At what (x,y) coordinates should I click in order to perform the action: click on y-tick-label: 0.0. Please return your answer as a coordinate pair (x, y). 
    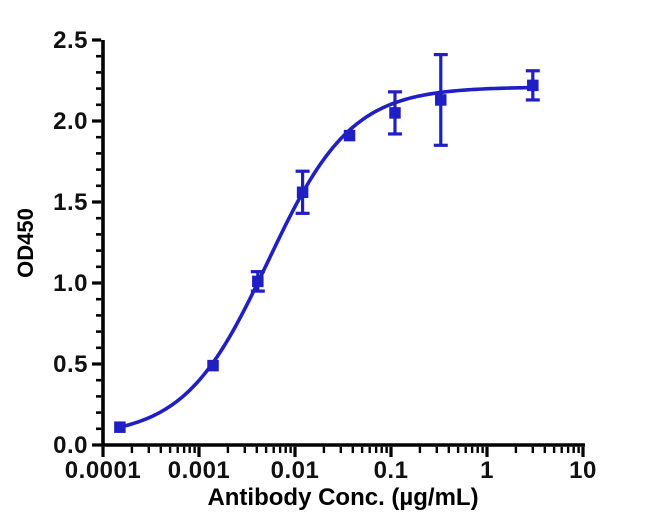
    Looking at the image, I should click on (70, 445).